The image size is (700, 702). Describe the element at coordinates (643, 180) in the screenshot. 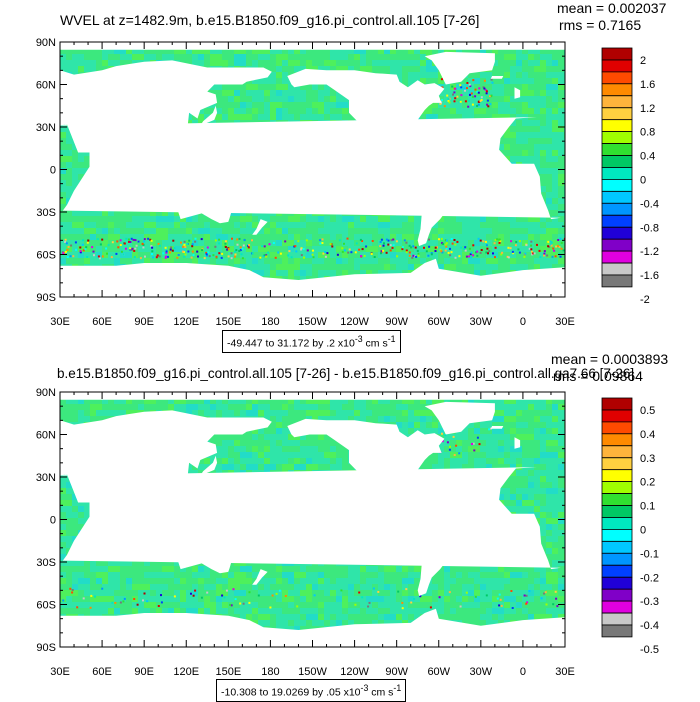

I see `colorbar-label: 0` at that location.